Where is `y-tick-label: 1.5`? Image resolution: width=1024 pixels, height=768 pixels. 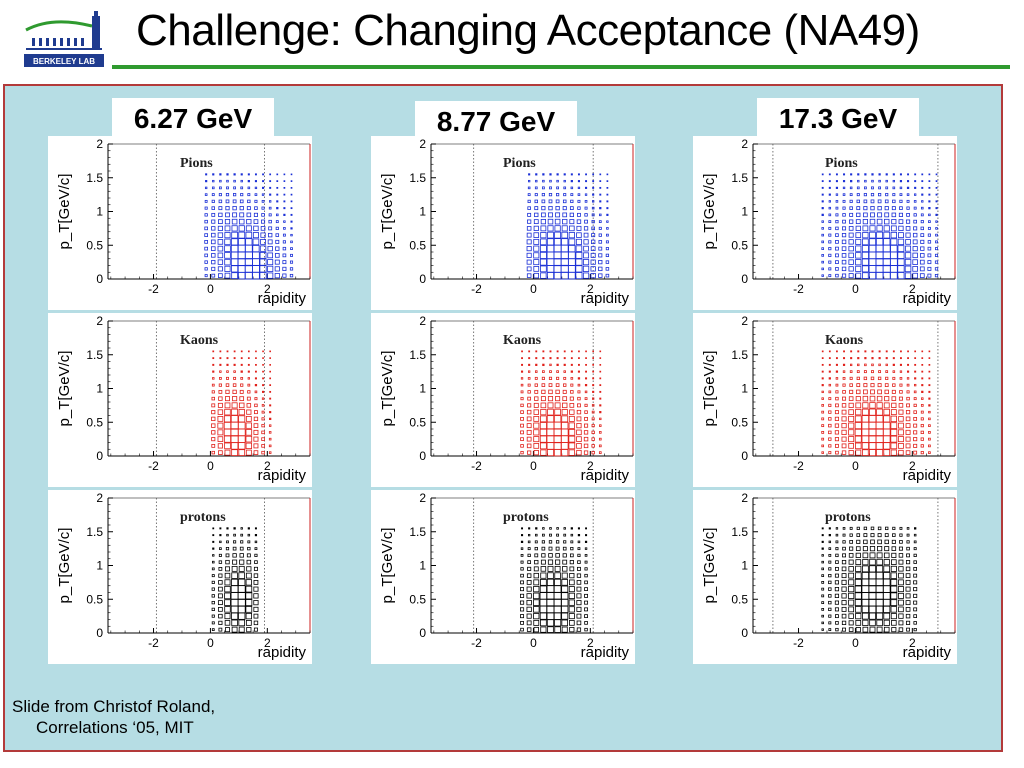 y-tick-label: 1.5 is located at coordinates (94, 532).